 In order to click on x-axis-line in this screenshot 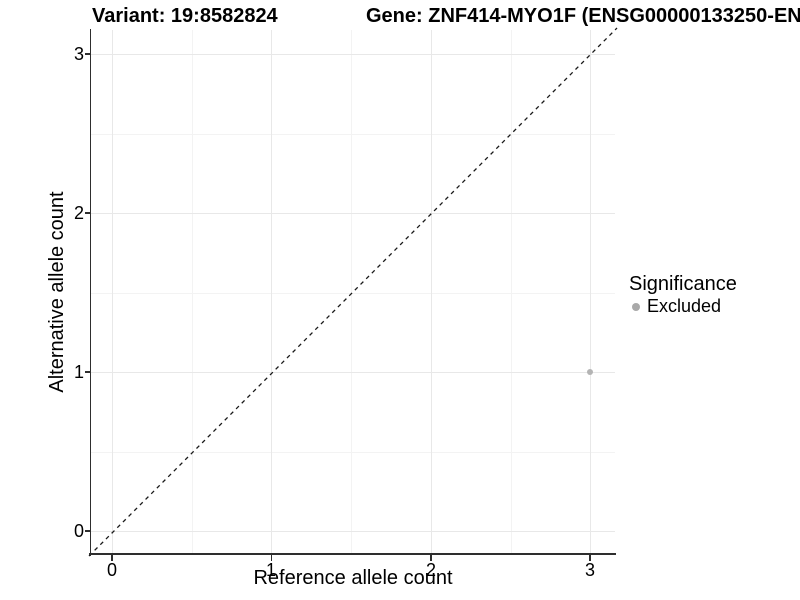, I will do `click(352, 554)`.